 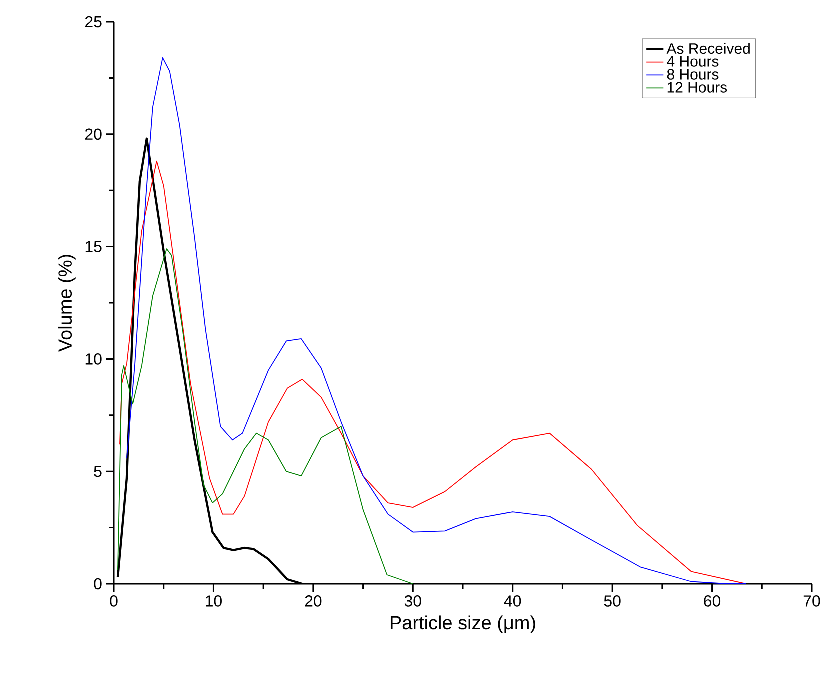 What do you see at coordinates (98, 584) in the screenshot?
I see `y-tick-label: 0` at bounding box center [98, 584].